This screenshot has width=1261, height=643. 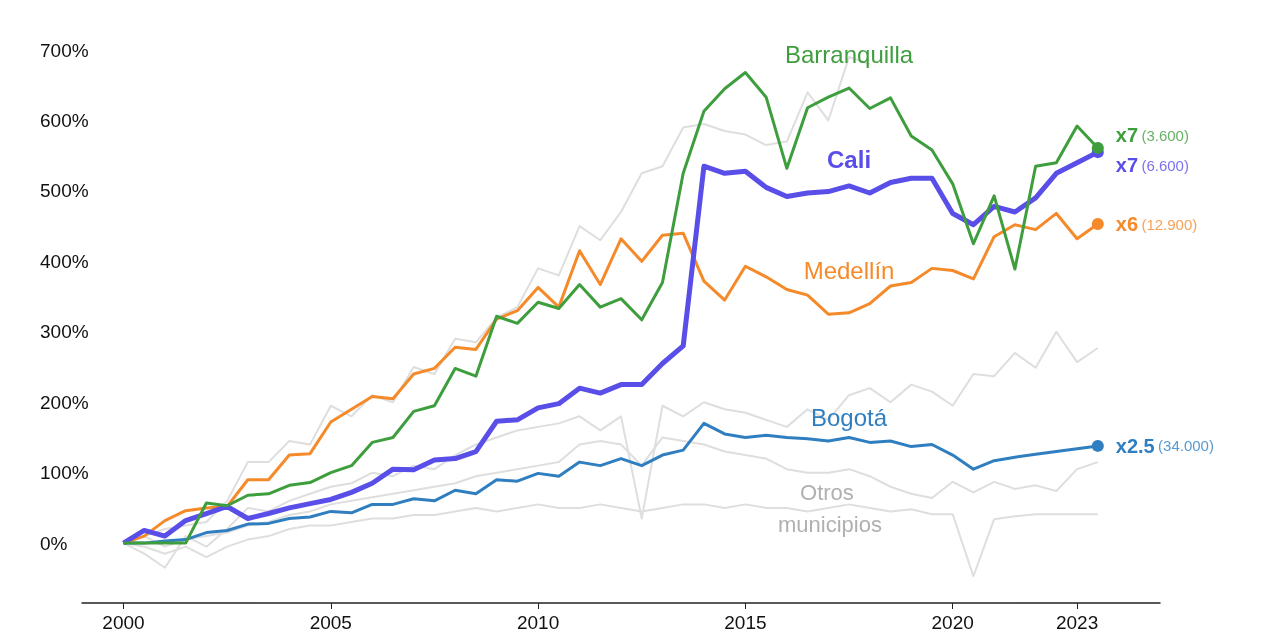 What do you see at coordinates (64, 120) in the screenshot?
I see `y-tick-label: 600%` at bounding box center [64, 120].